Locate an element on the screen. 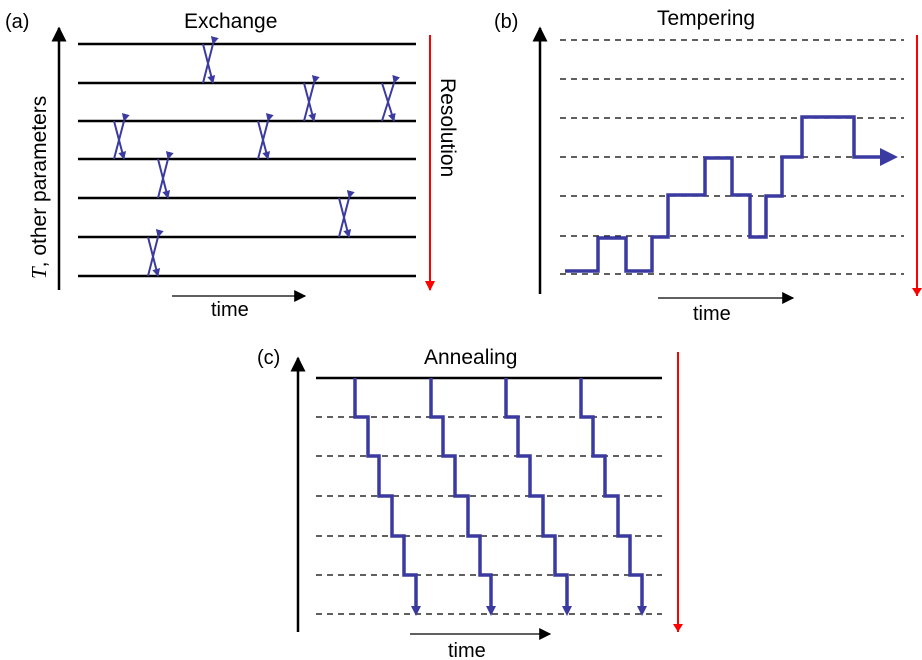  panel-a-ylabel-text: , other parameters is located at coordinates (39, 182).